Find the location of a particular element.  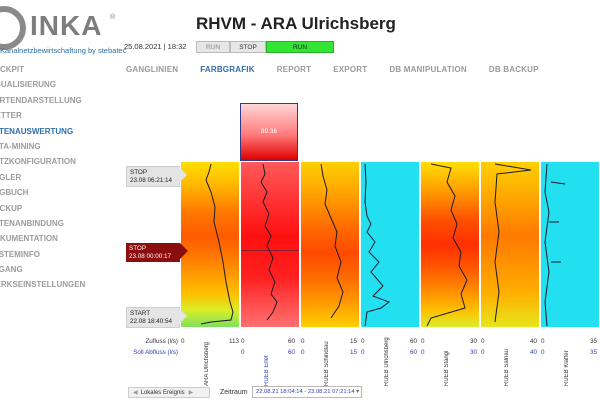

logo-text: INKA is located at coordinates (66, 25).